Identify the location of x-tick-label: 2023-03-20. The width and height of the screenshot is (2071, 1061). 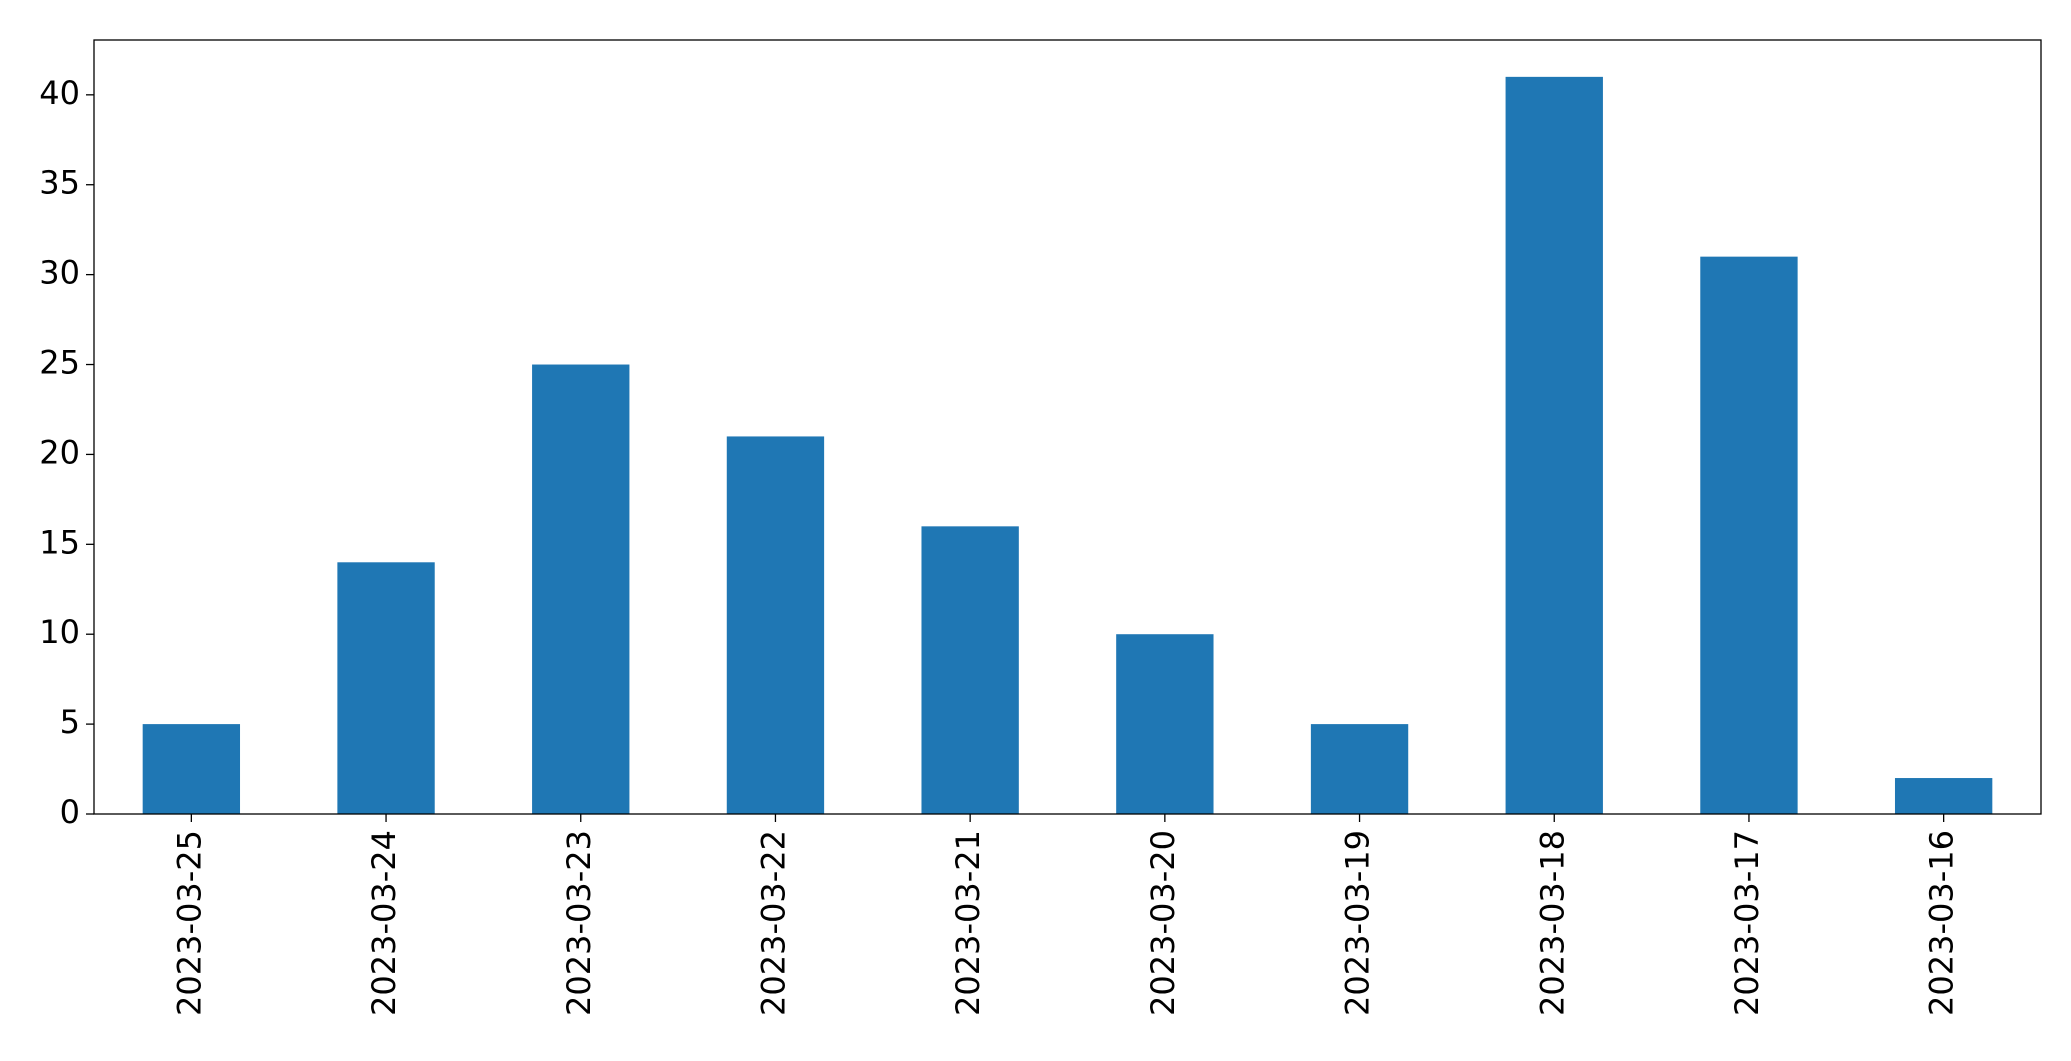
(1163, 923).